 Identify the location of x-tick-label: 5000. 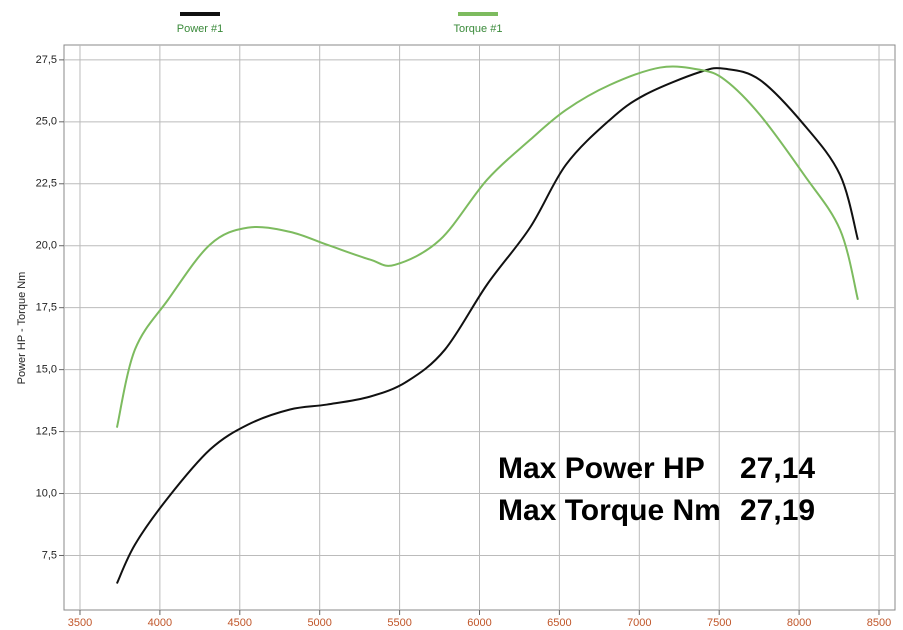
(319, 623).